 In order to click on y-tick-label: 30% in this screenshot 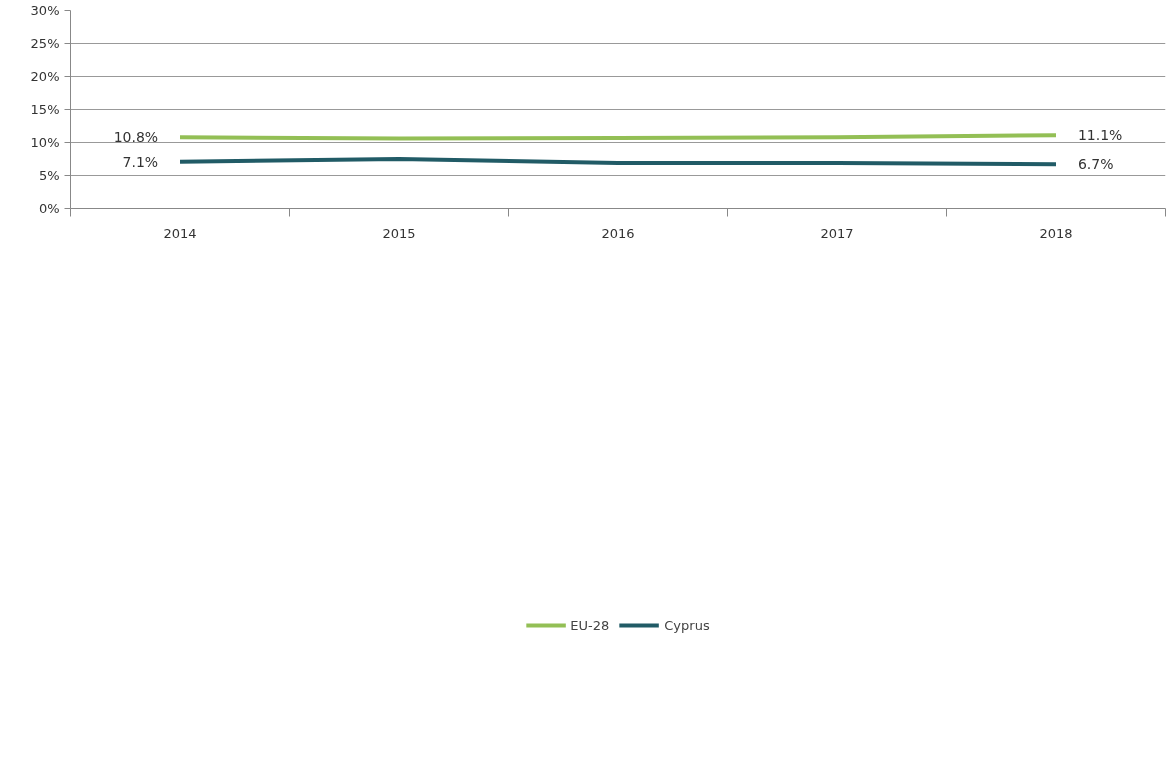, I will do `click(45, 10)`.